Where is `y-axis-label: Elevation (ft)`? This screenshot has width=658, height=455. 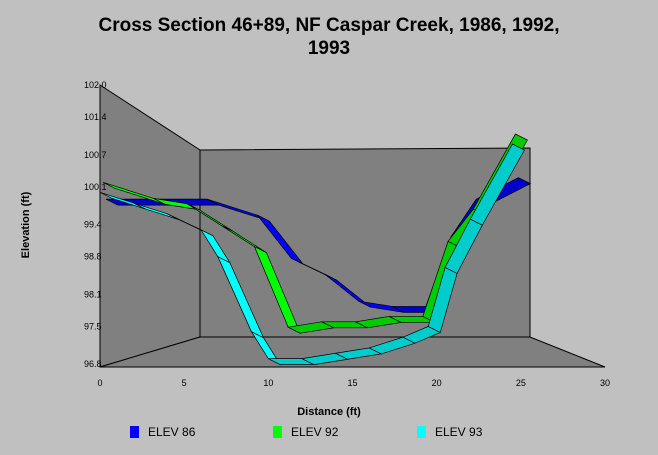
y-axis-label: Elevation (ft) is located at coordinates (26, 225).